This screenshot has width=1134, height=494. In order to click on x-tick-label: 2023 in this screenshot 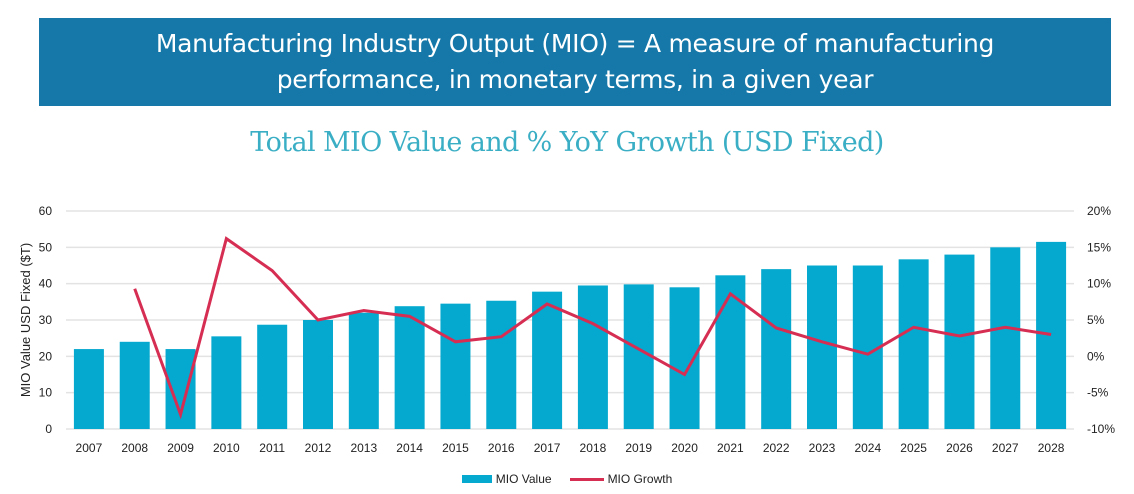, I will do `click(822, 448)`.